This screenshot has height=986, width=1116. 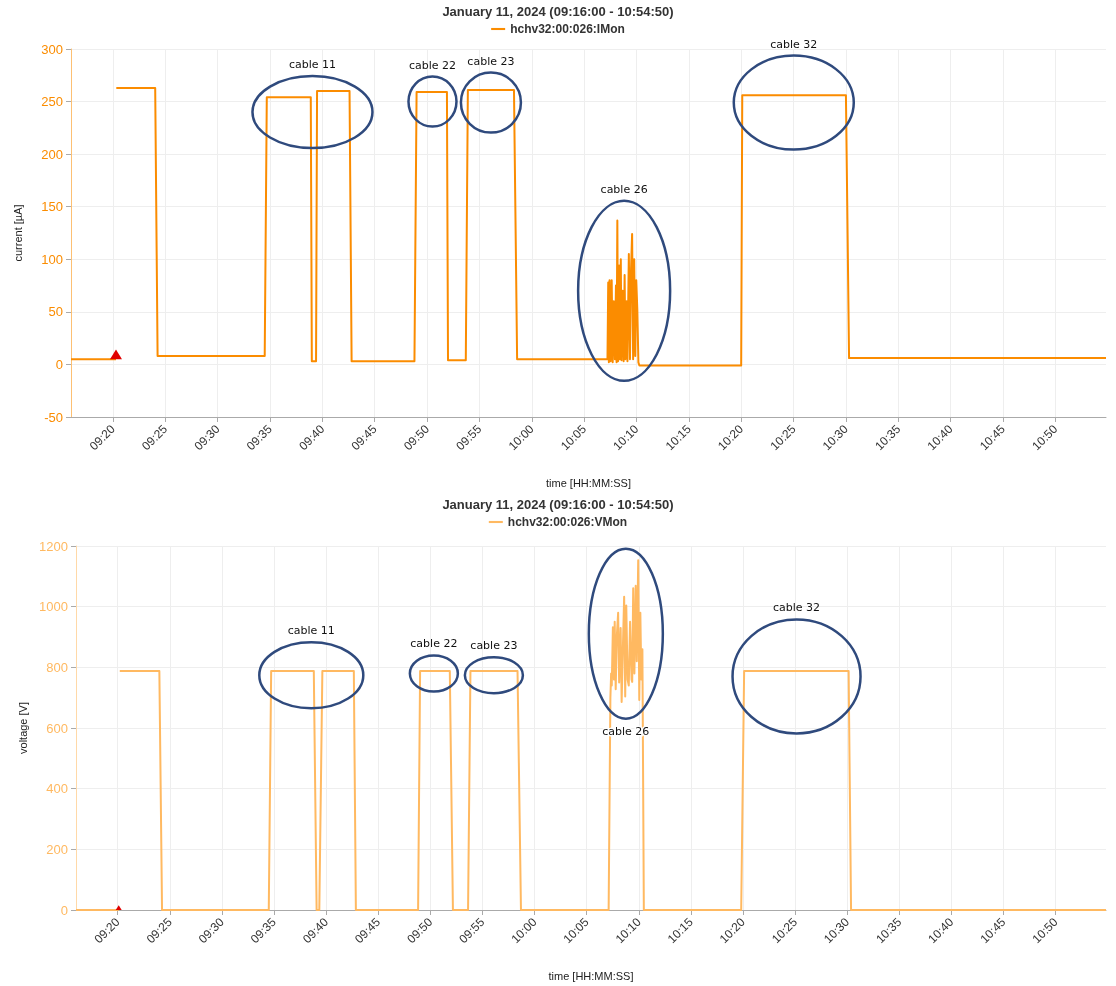 I want to click on legend-label: hchv32:00:026:IMon, so click(x=567, y=29).